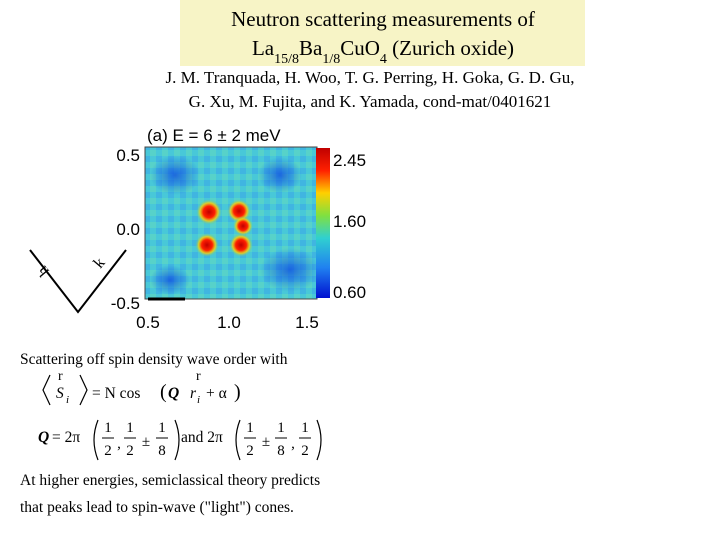 Image resolution: width=720 pixels, height=540 pixels. Describe the element at coordinates (60, 393) in the screenshot. I see `text: S` at that location.